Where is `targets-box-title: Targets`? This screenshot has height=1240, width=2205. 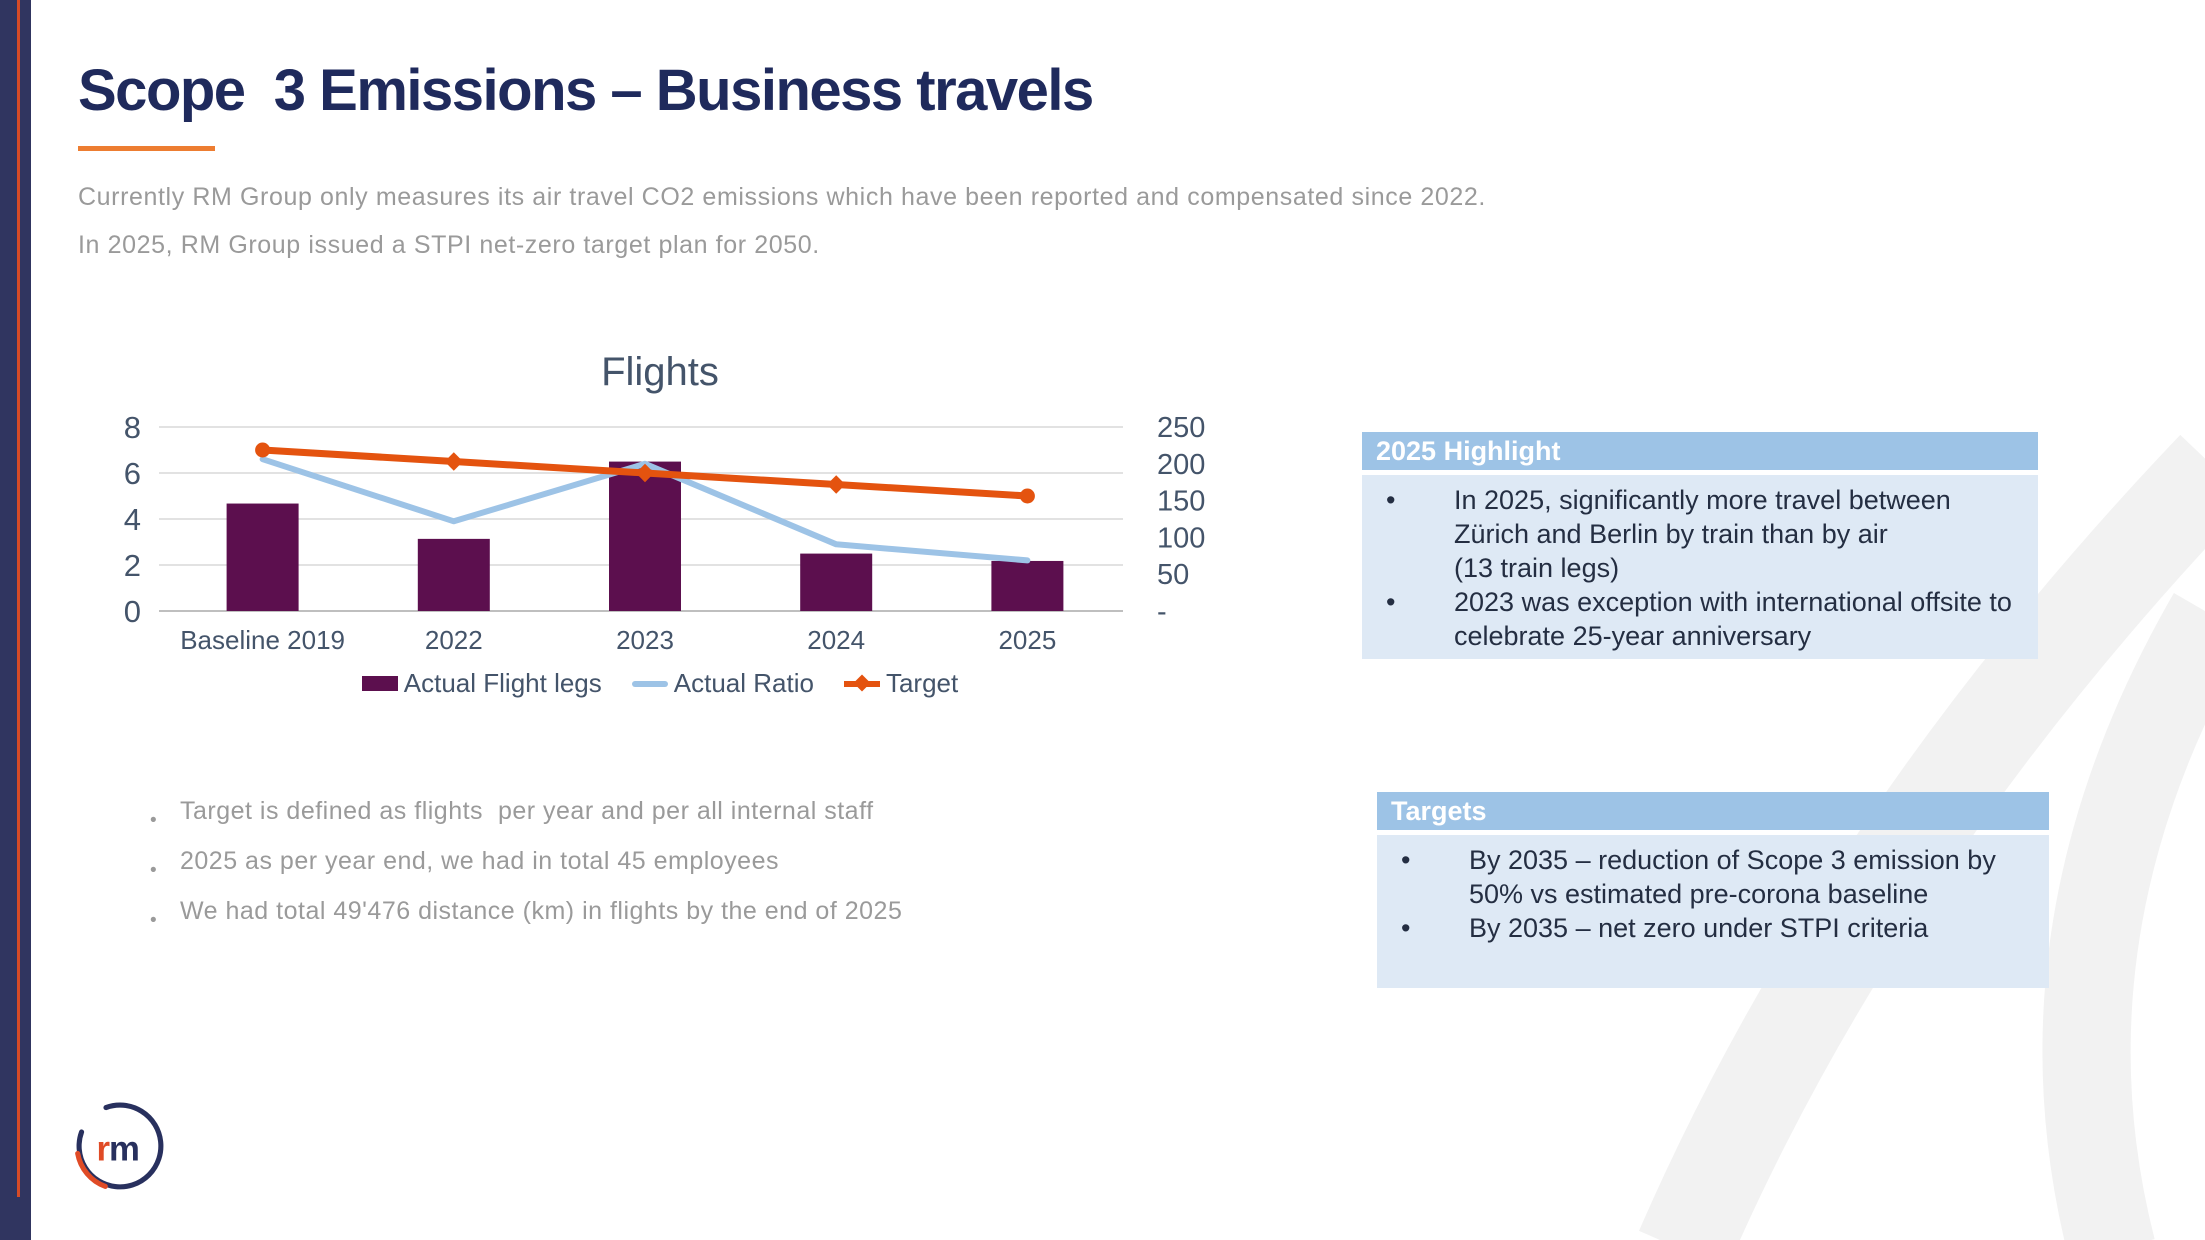
targets-box-title: Targets is located at coordinates (1713, 811).